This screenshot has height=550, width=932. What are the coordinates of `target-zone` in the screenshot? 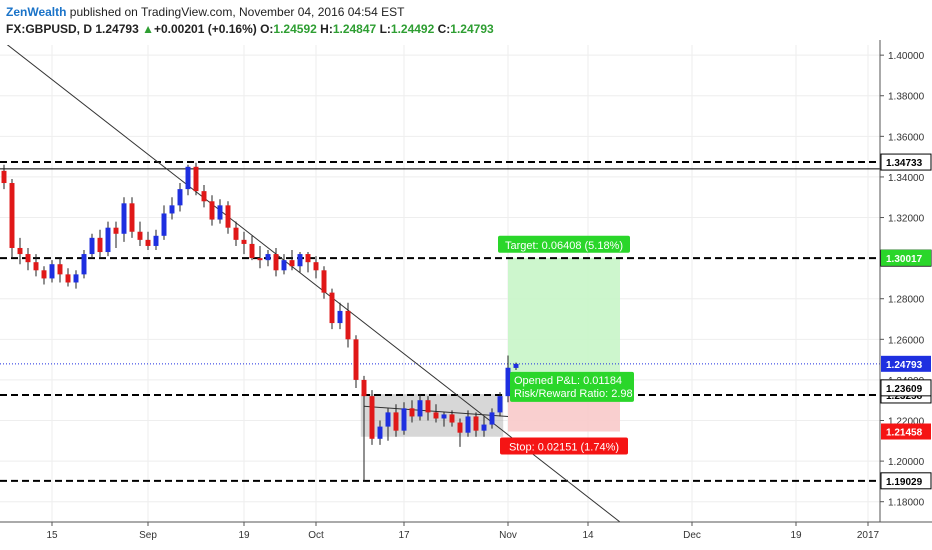 It's located at (564, 322).